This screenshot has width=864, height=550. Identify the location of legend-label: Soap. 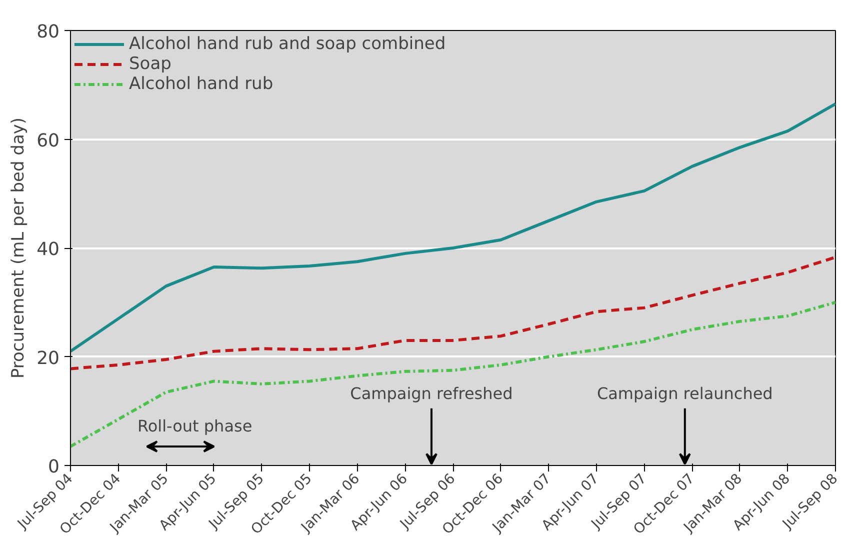
(150, 64).